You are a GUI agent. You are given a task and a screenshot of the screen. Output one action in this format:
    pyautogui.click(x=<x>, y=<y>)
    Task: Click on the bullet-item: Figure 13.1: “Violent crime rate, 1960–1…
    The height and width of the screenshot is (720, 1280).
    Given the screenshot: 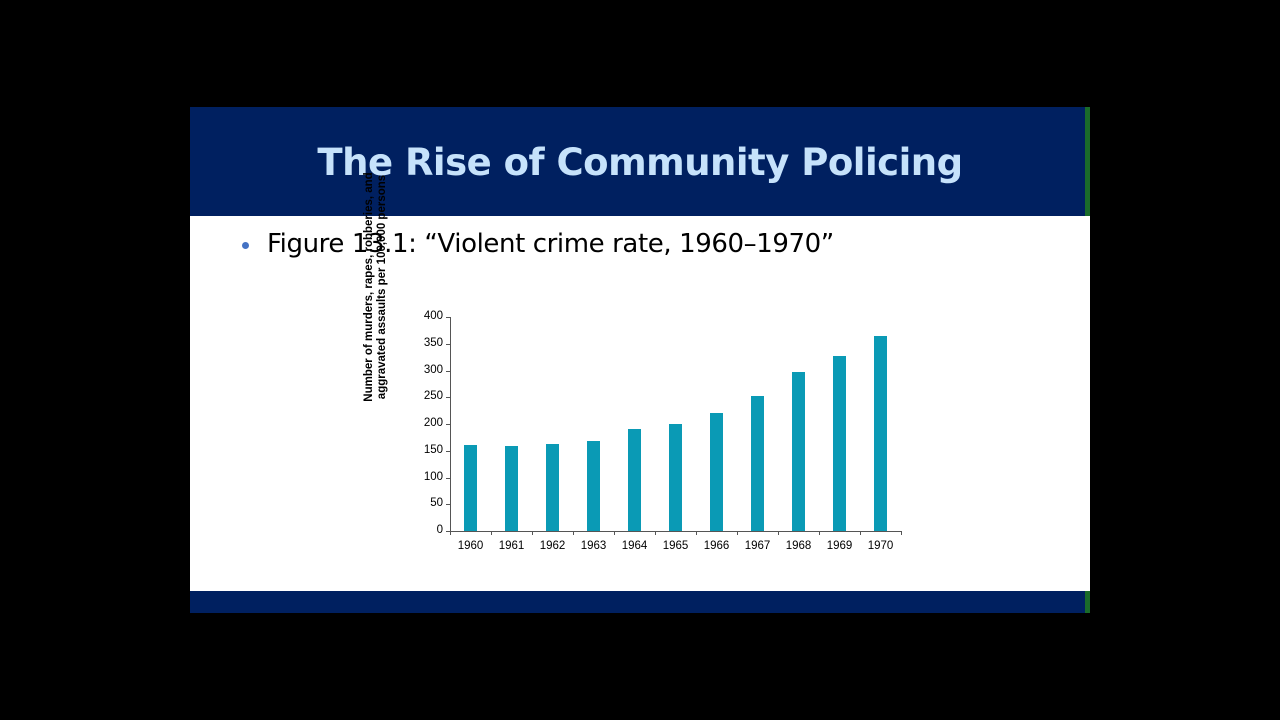 What is the action you would take?
    pyautogui.click(x=538, y=244)
    